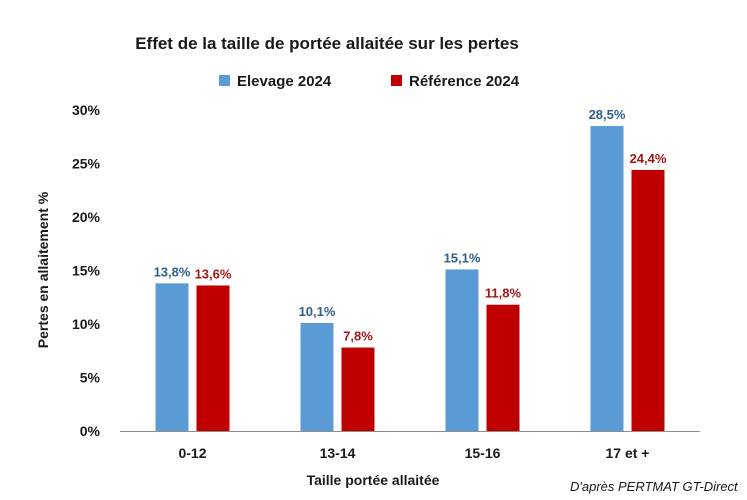 The height and width of the screenshot is (500, 747). Describe the element at coordinates (224, 80) in the screenshot. I see `legend-swatch-elevage` at that location.